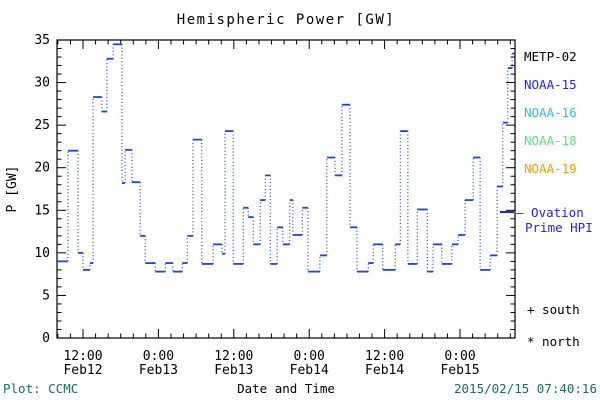  What do you see at coordinates (525, 388) in the screenshot?
I see `plot-timestamp: 2015/02/15 07:40:16` at bounding box center [525, 388].